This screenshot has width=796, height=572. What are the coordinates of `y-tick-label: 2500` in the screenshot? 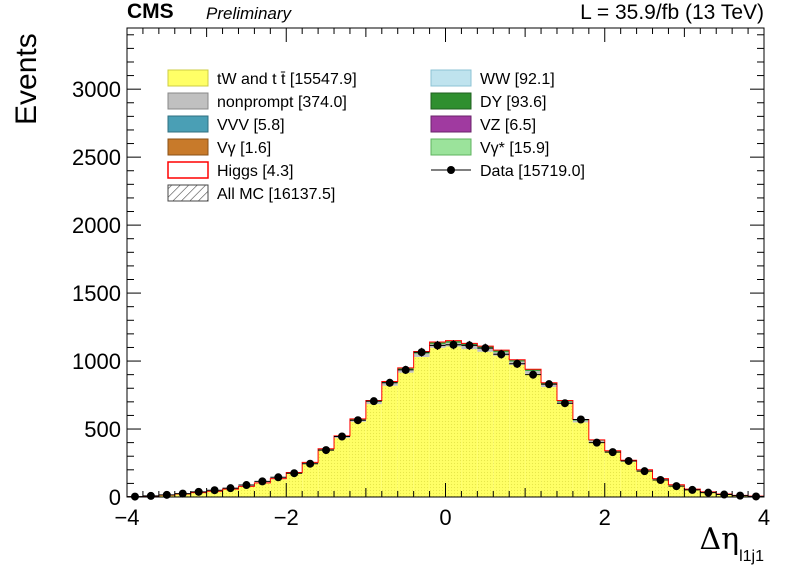 It's located at (96, 157).